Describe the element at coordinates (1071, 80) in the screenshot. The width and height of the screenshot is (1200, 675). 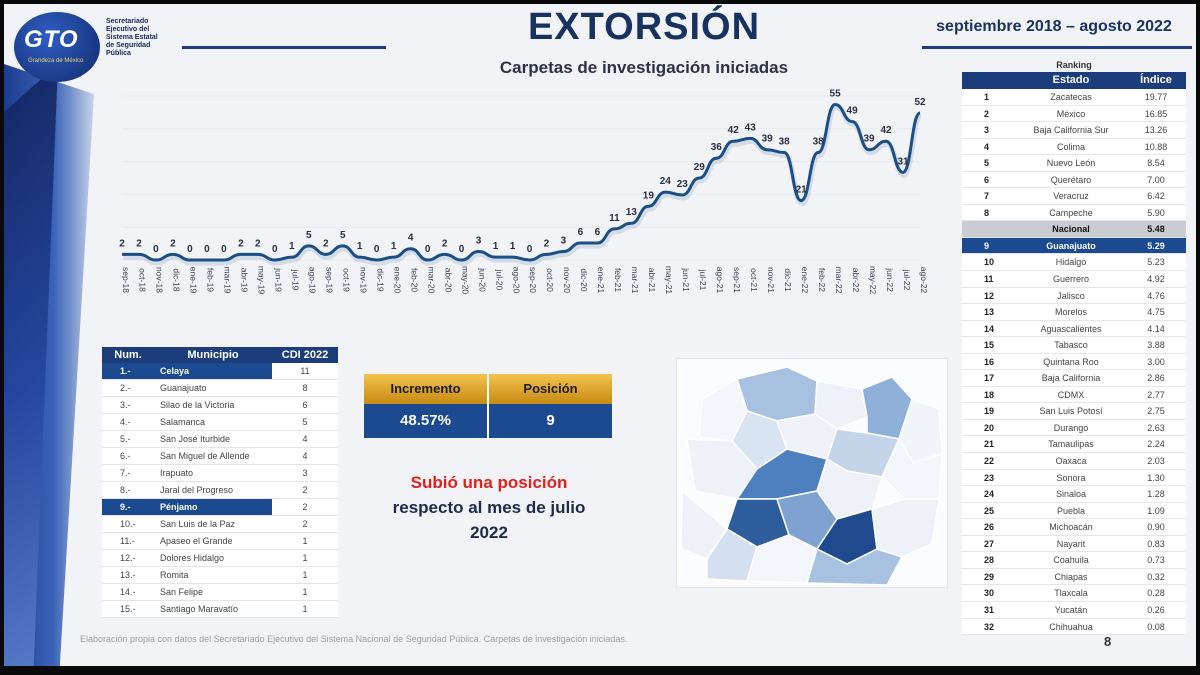
I see `header-estado: Estado` at that location.